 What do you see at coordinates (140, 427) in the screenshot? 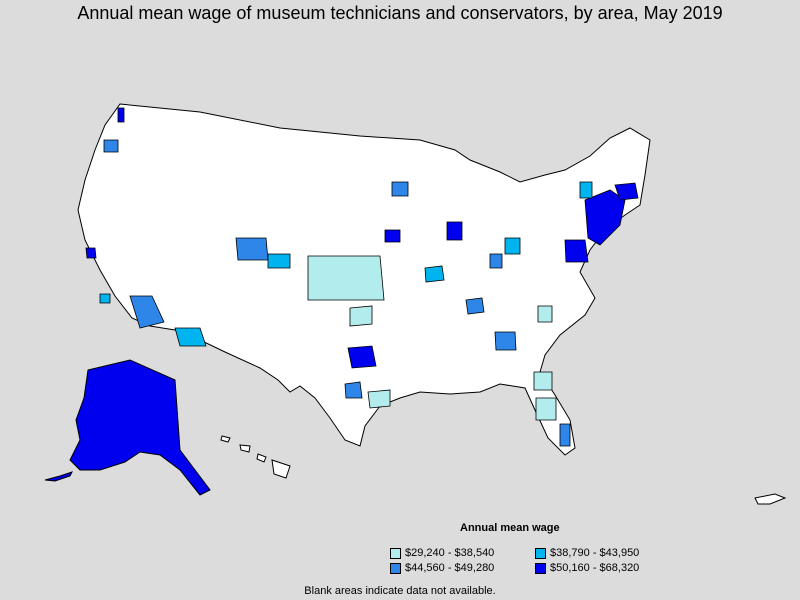
I see `alaska` at bounding box center [140, 427].